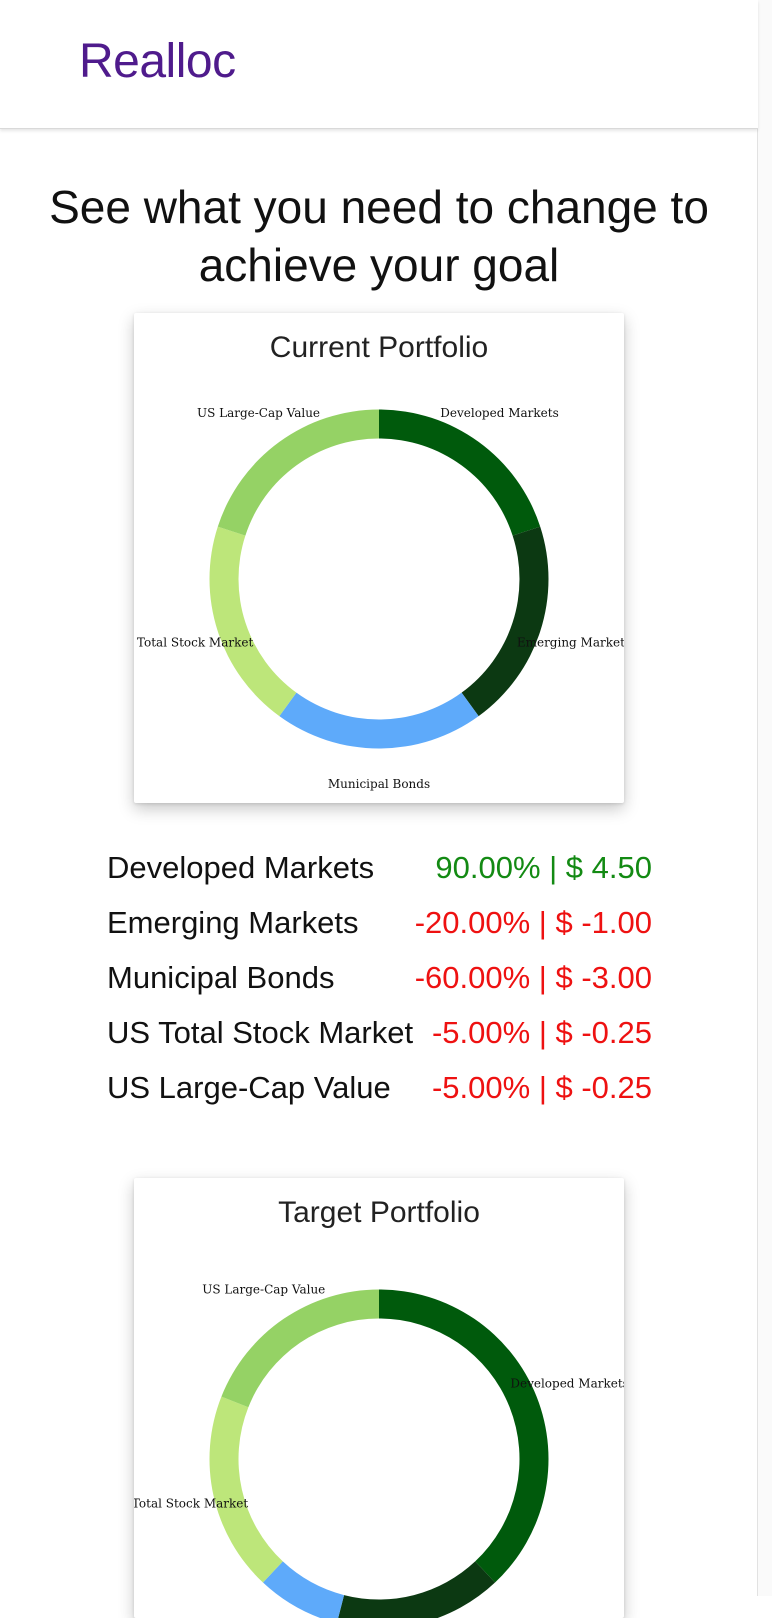 This screenshot has height=1618, width=772. What do you see at coordinates (379, 64) in the screenshot?
I see `top-header: Realloc` at bounding box center [379, 64].